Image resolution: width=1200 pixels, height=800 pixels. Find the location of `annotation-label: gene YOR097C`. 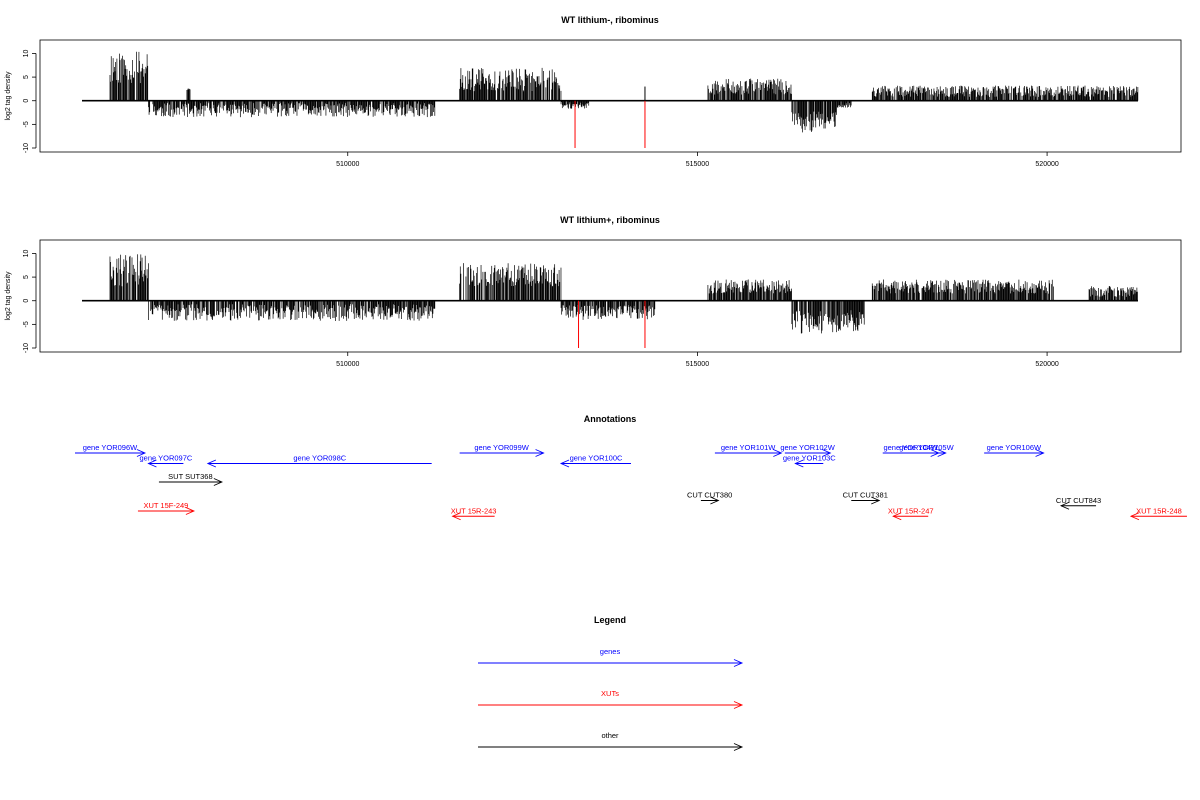

annotation-label: gene YOR097C is located at coordinates (166, 458).